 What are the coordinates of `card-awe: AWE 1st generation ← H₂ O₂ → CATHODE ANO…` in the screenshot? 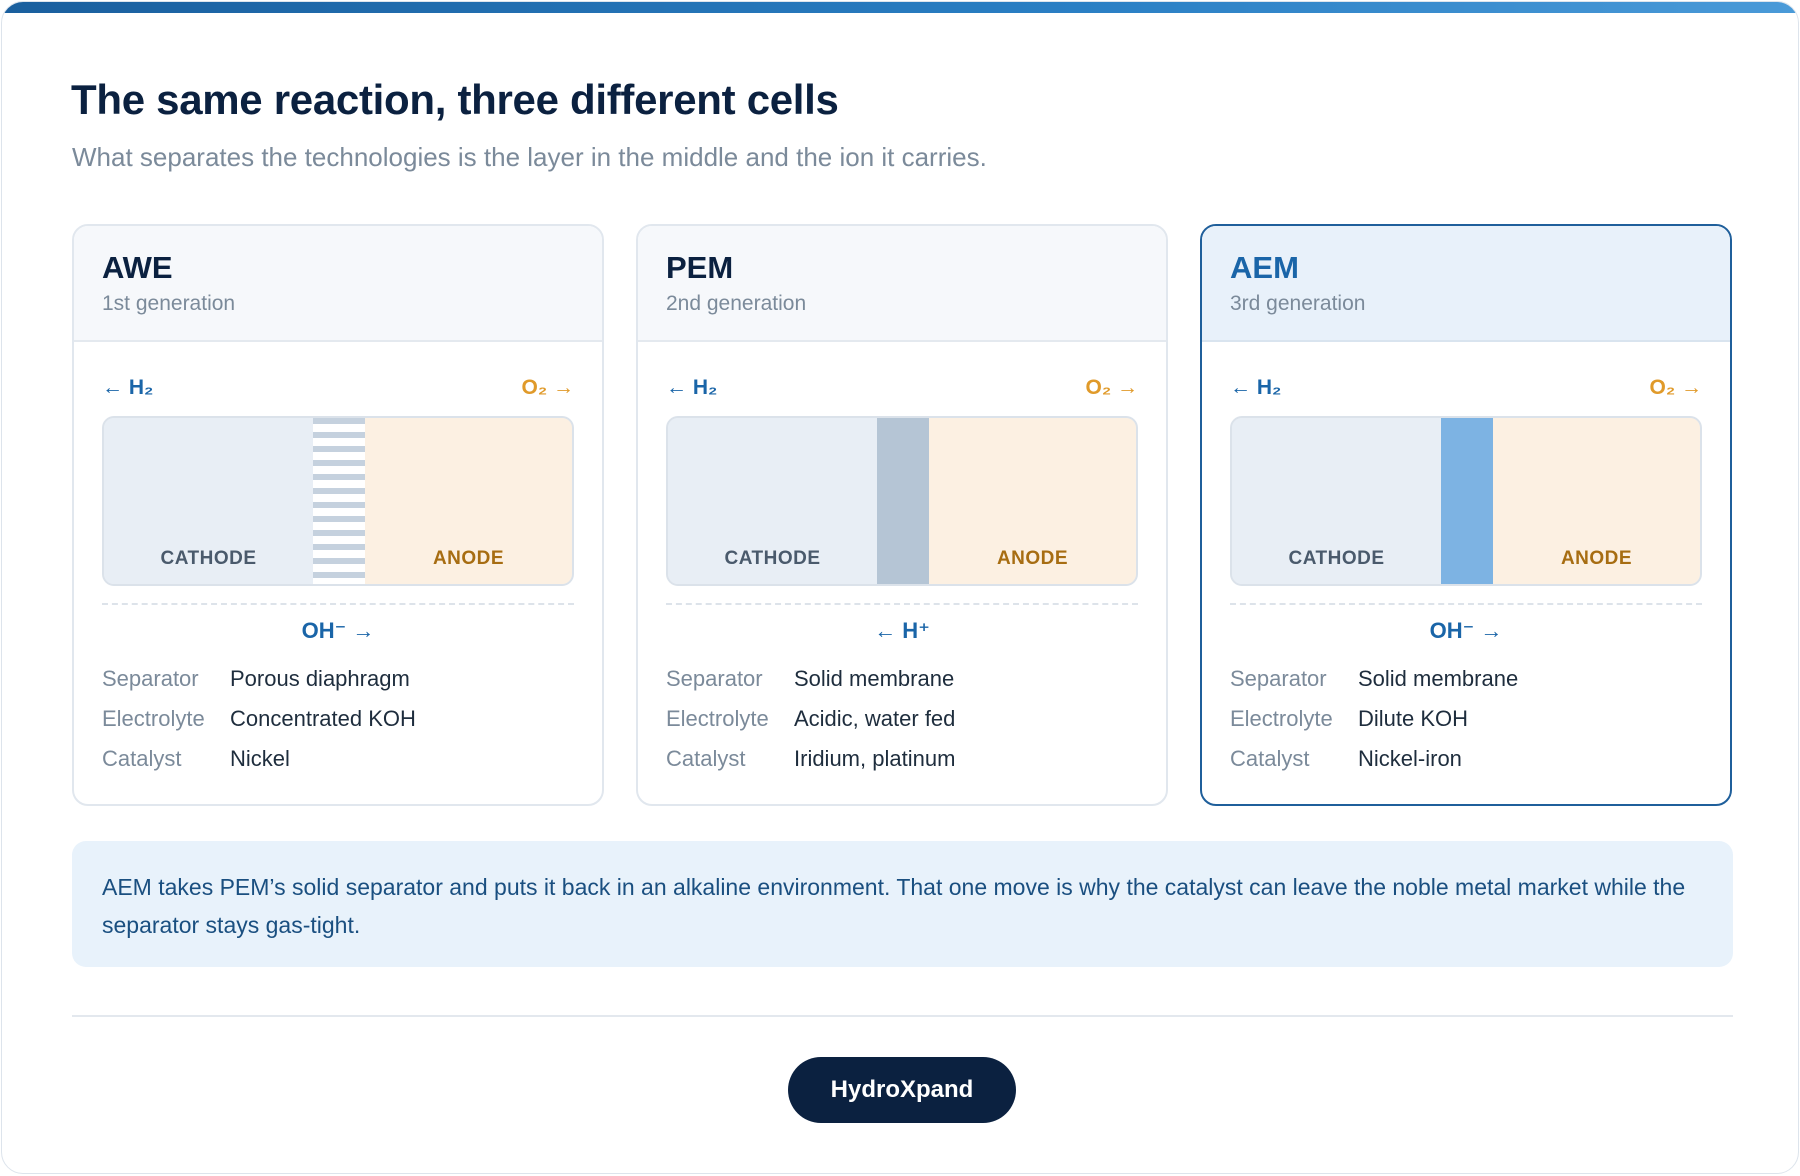 It's located at (338, 515).